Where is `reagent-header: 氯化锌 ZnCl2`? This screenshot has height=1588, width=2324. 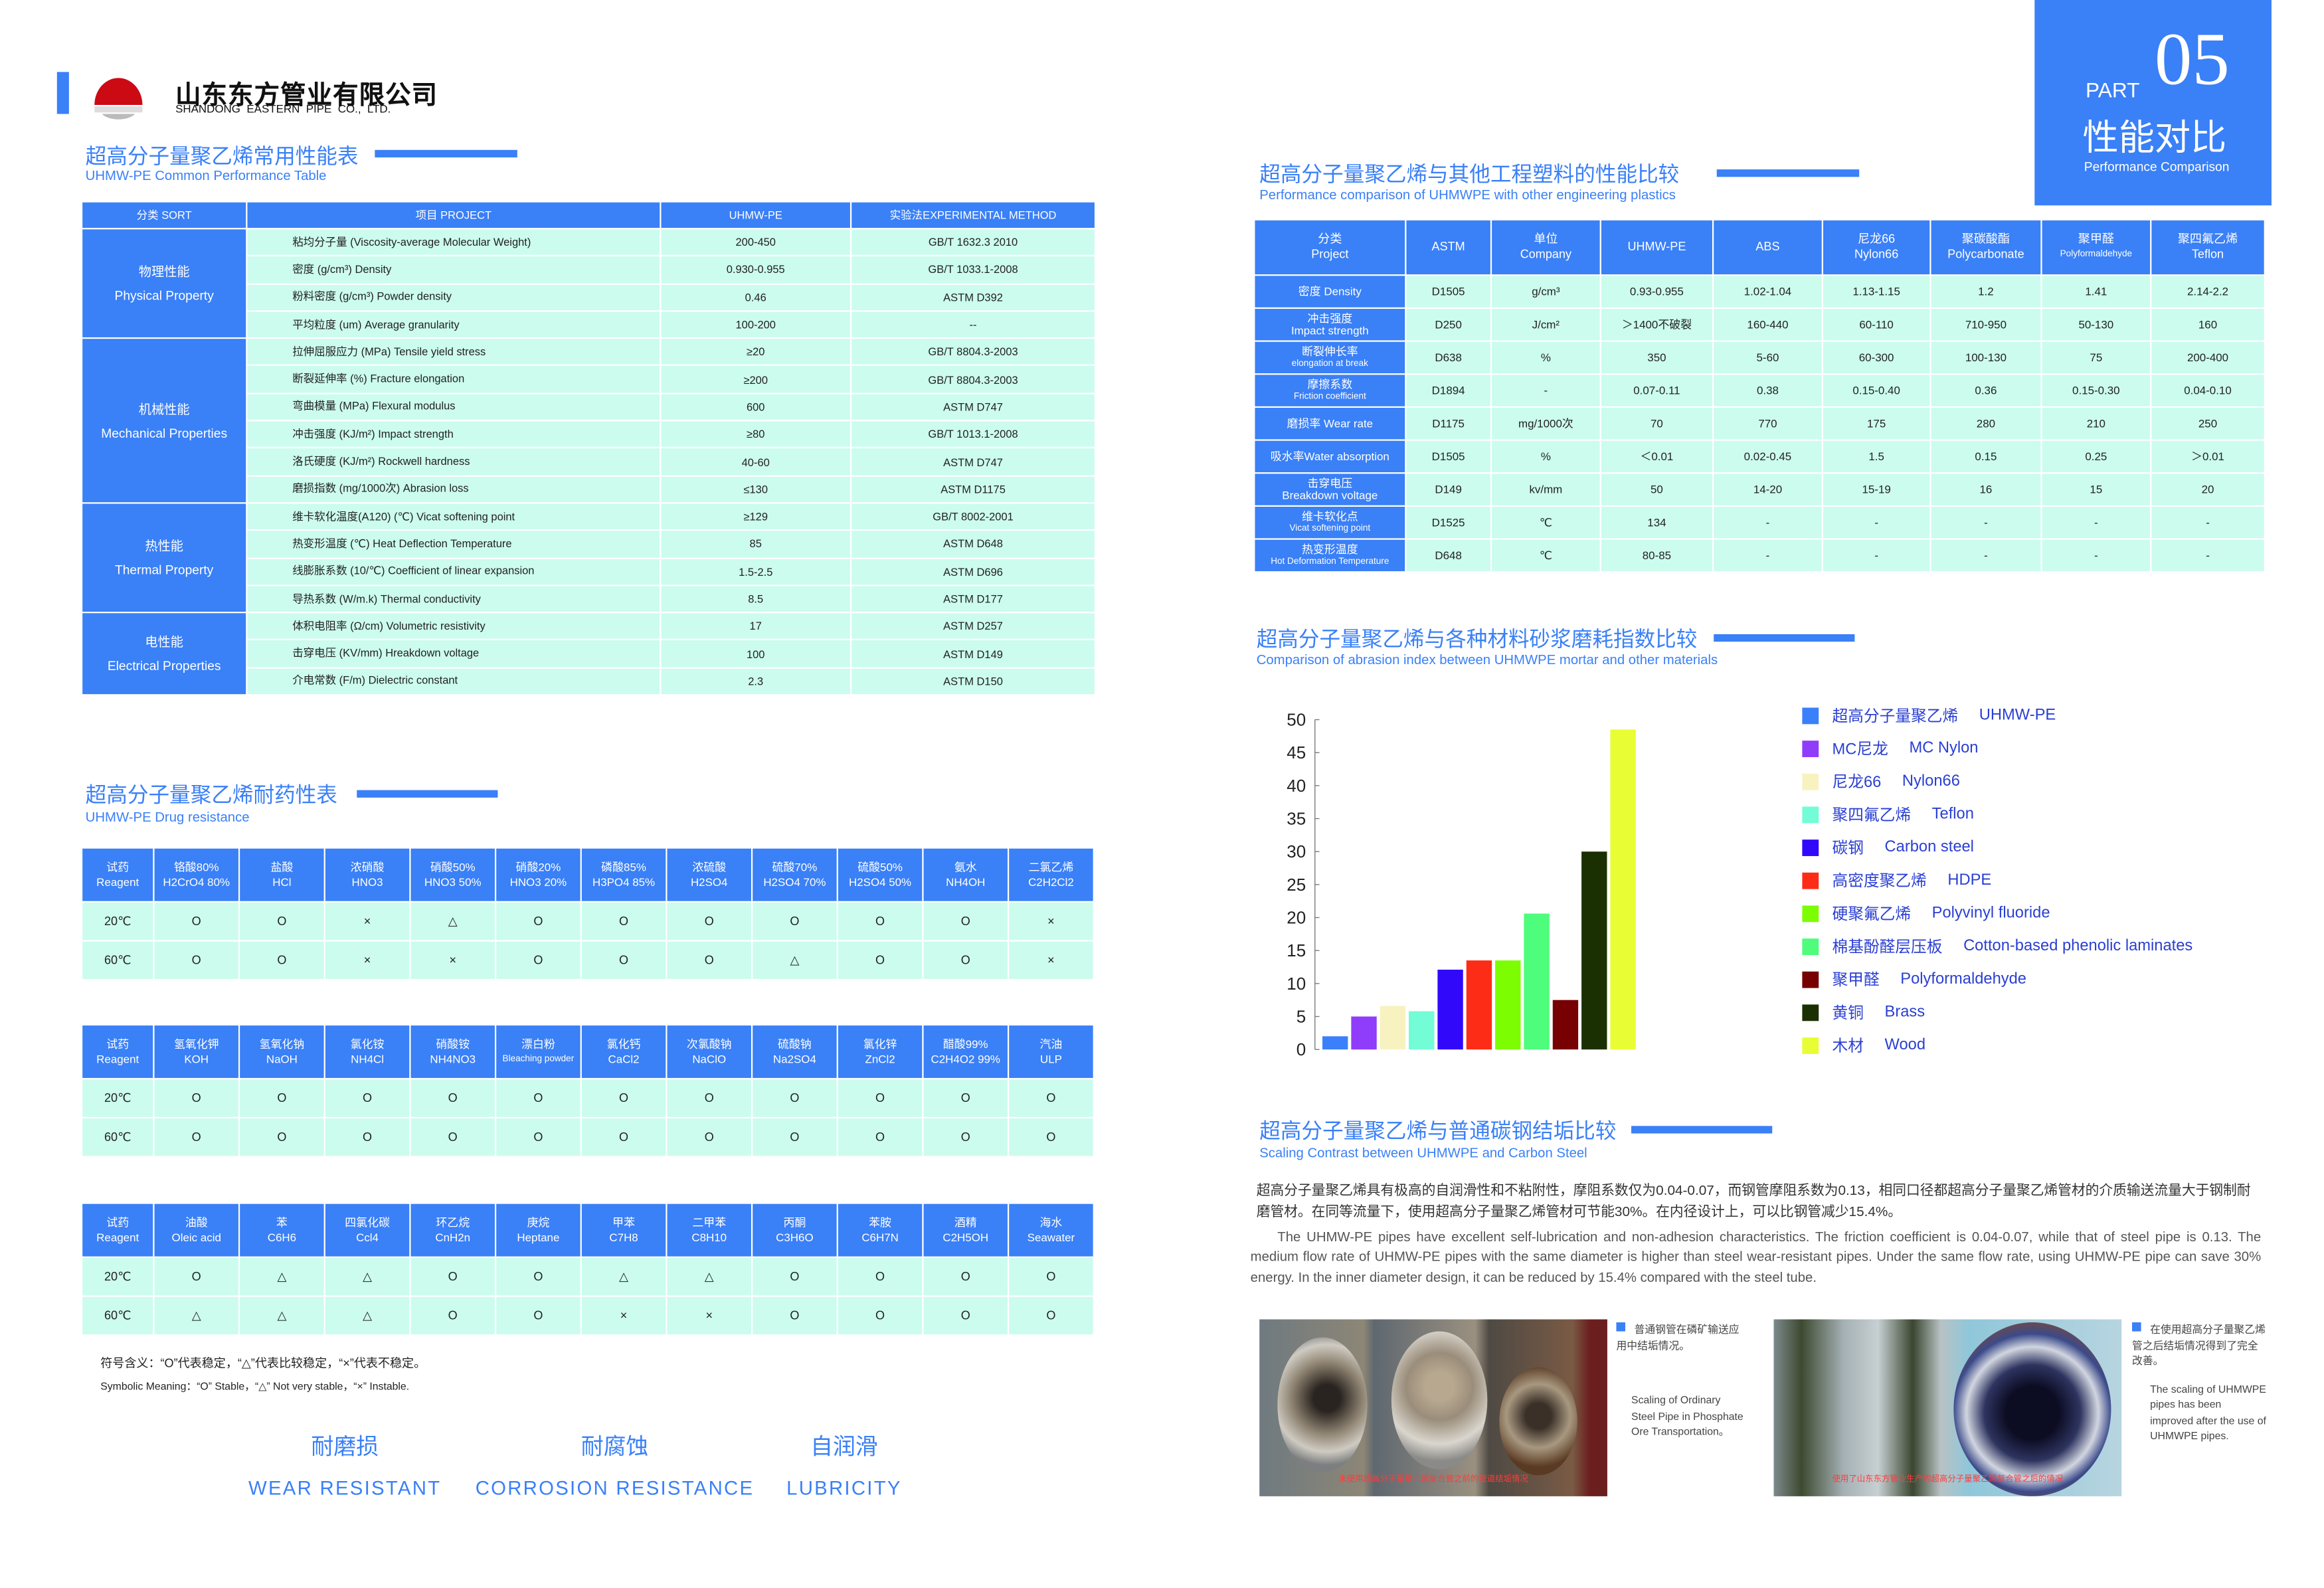 reagent-header: 氯化锌 ZnCl2 is located at coordinates (880, 1052).